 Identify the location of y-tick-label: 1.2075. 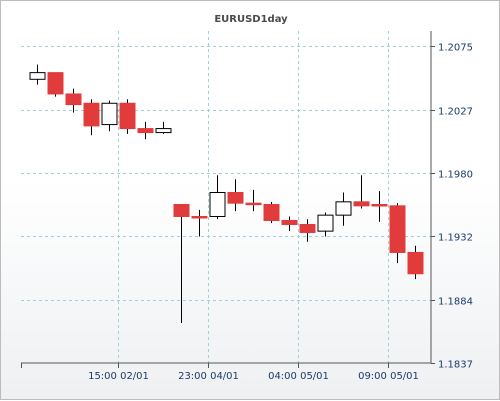
(455, 48).